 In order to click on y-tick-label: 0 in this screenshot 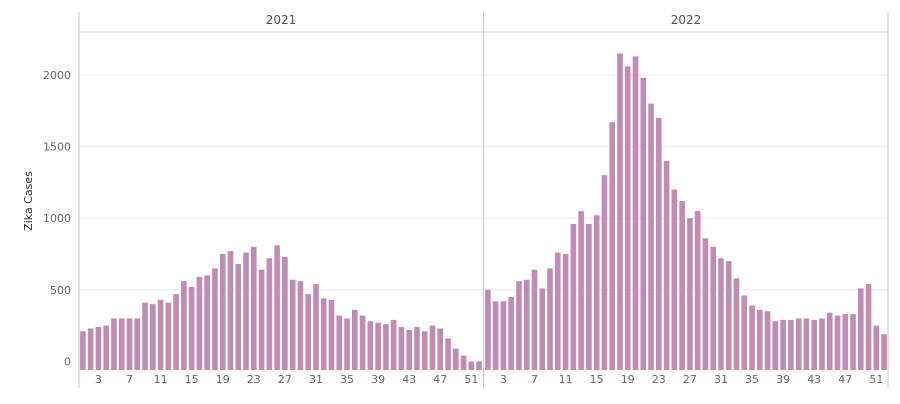, I will do `click(67, 361)`.